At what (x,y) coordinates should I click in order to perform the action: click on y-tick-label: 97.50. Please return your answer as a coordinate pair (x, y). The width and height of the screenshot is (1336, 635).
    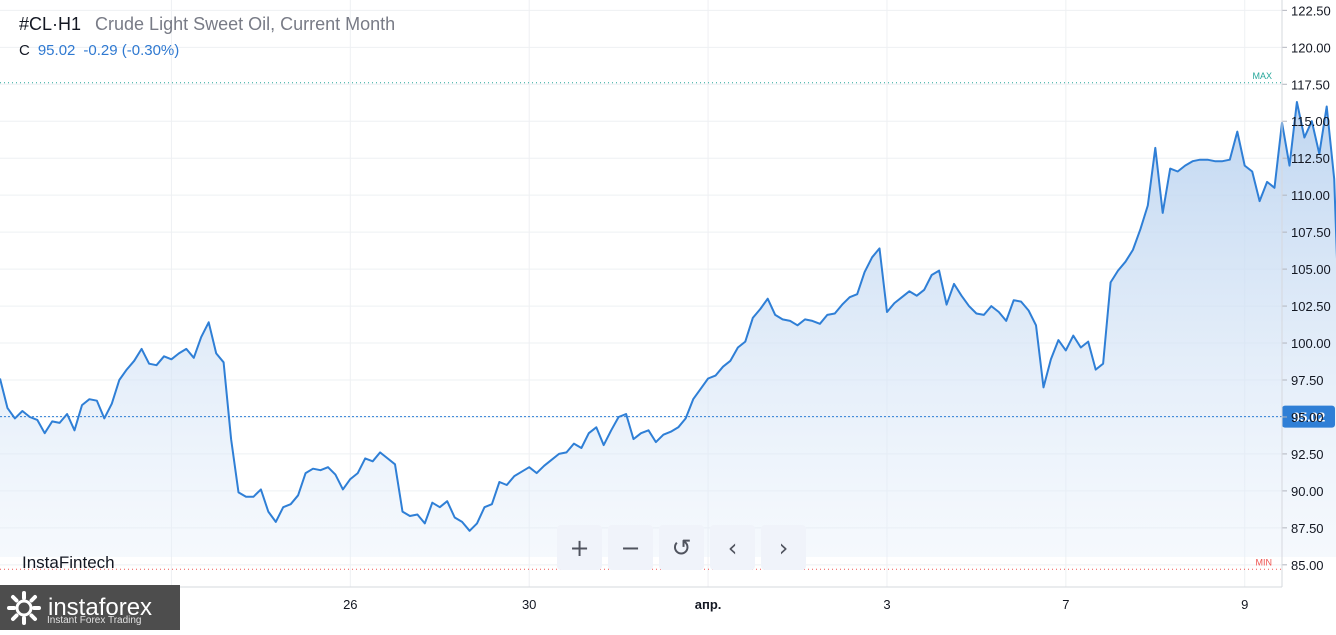
    Looking at the image, I should click on (1307, 380).